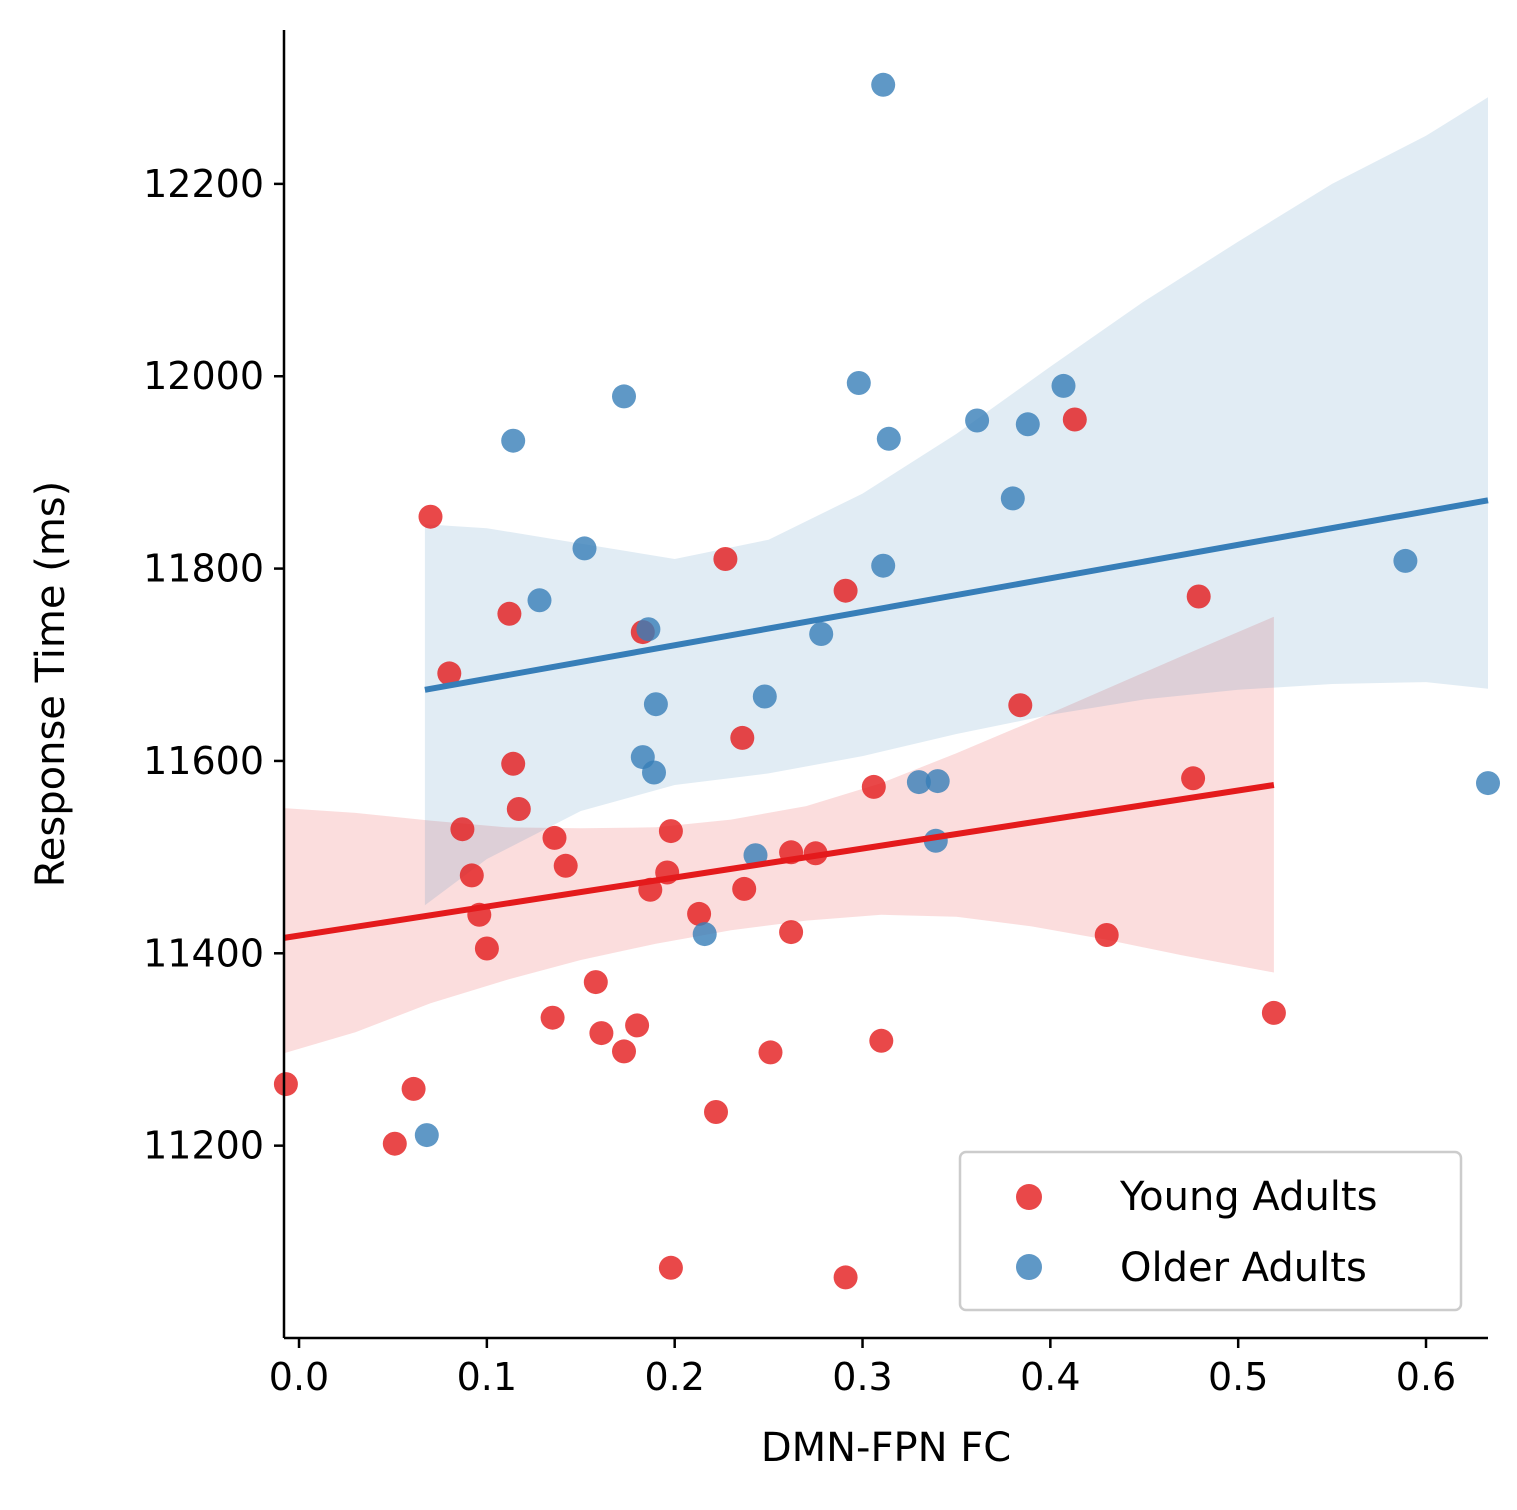  What do you see at coordinates (1029, 1197) in the screenshot?
I see `legend-marker-young-adults` at bounding box center [1029, 1197].